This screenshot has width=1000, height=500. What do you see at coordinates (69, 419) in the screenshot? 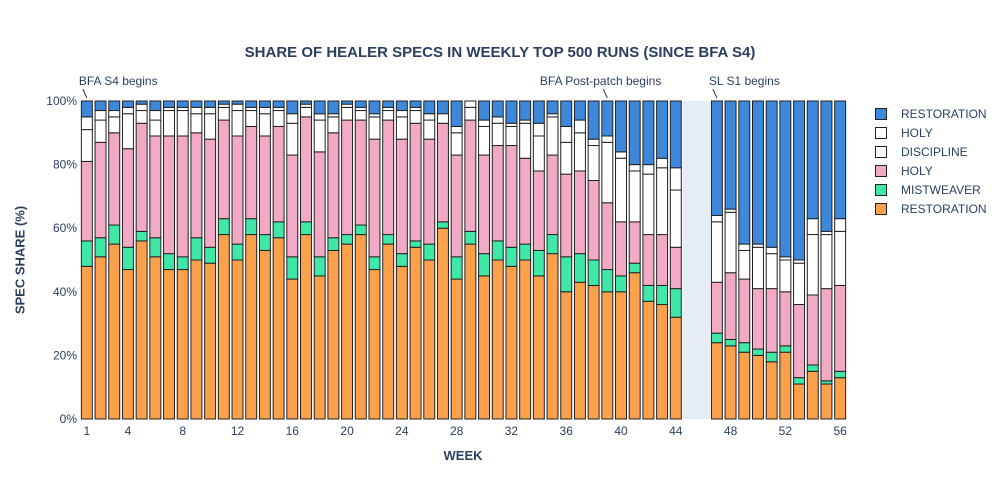
I see `y-tick-label: 0%` at bounding box center [69, 419].